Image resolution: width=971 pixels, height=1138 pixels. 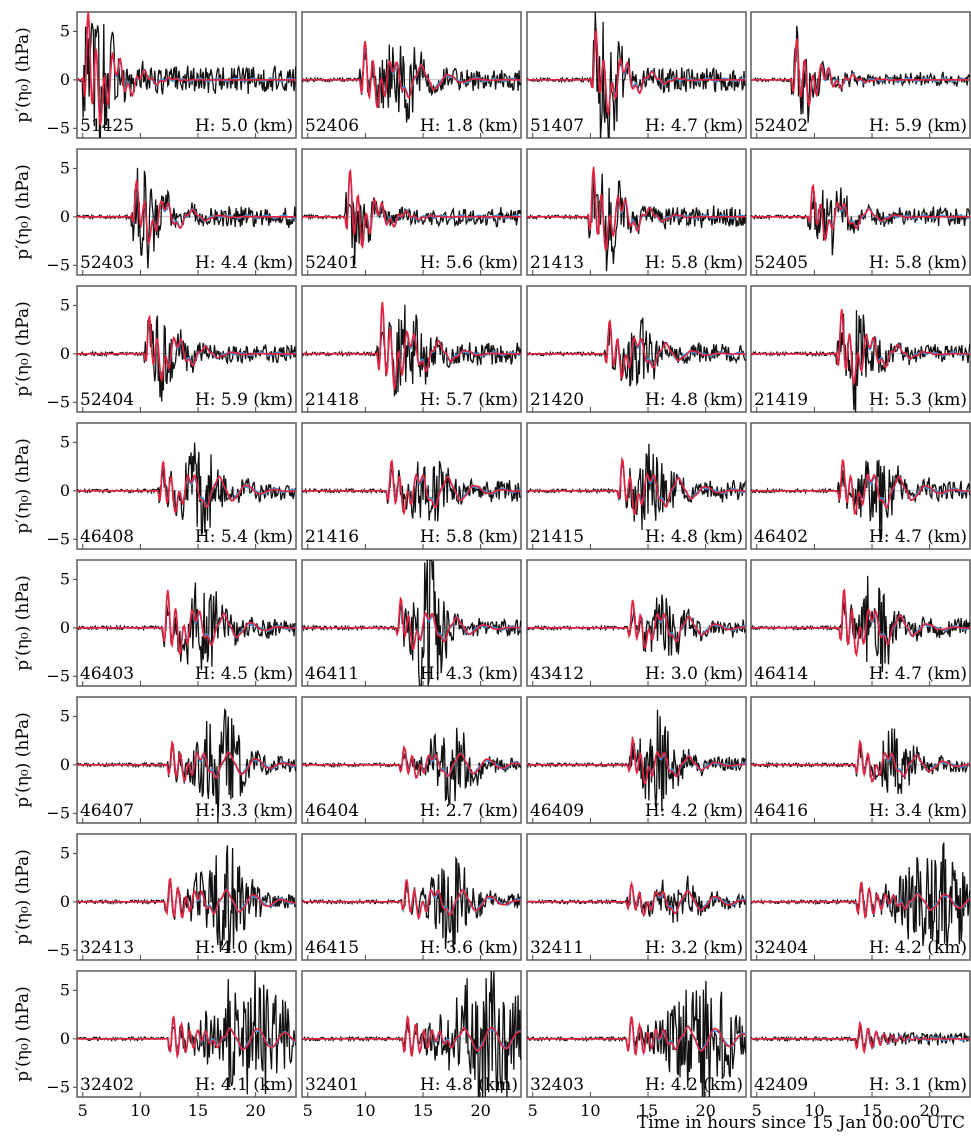 I want to click on depth-label: H: 5.9 (km), so click(x=244, y=400).